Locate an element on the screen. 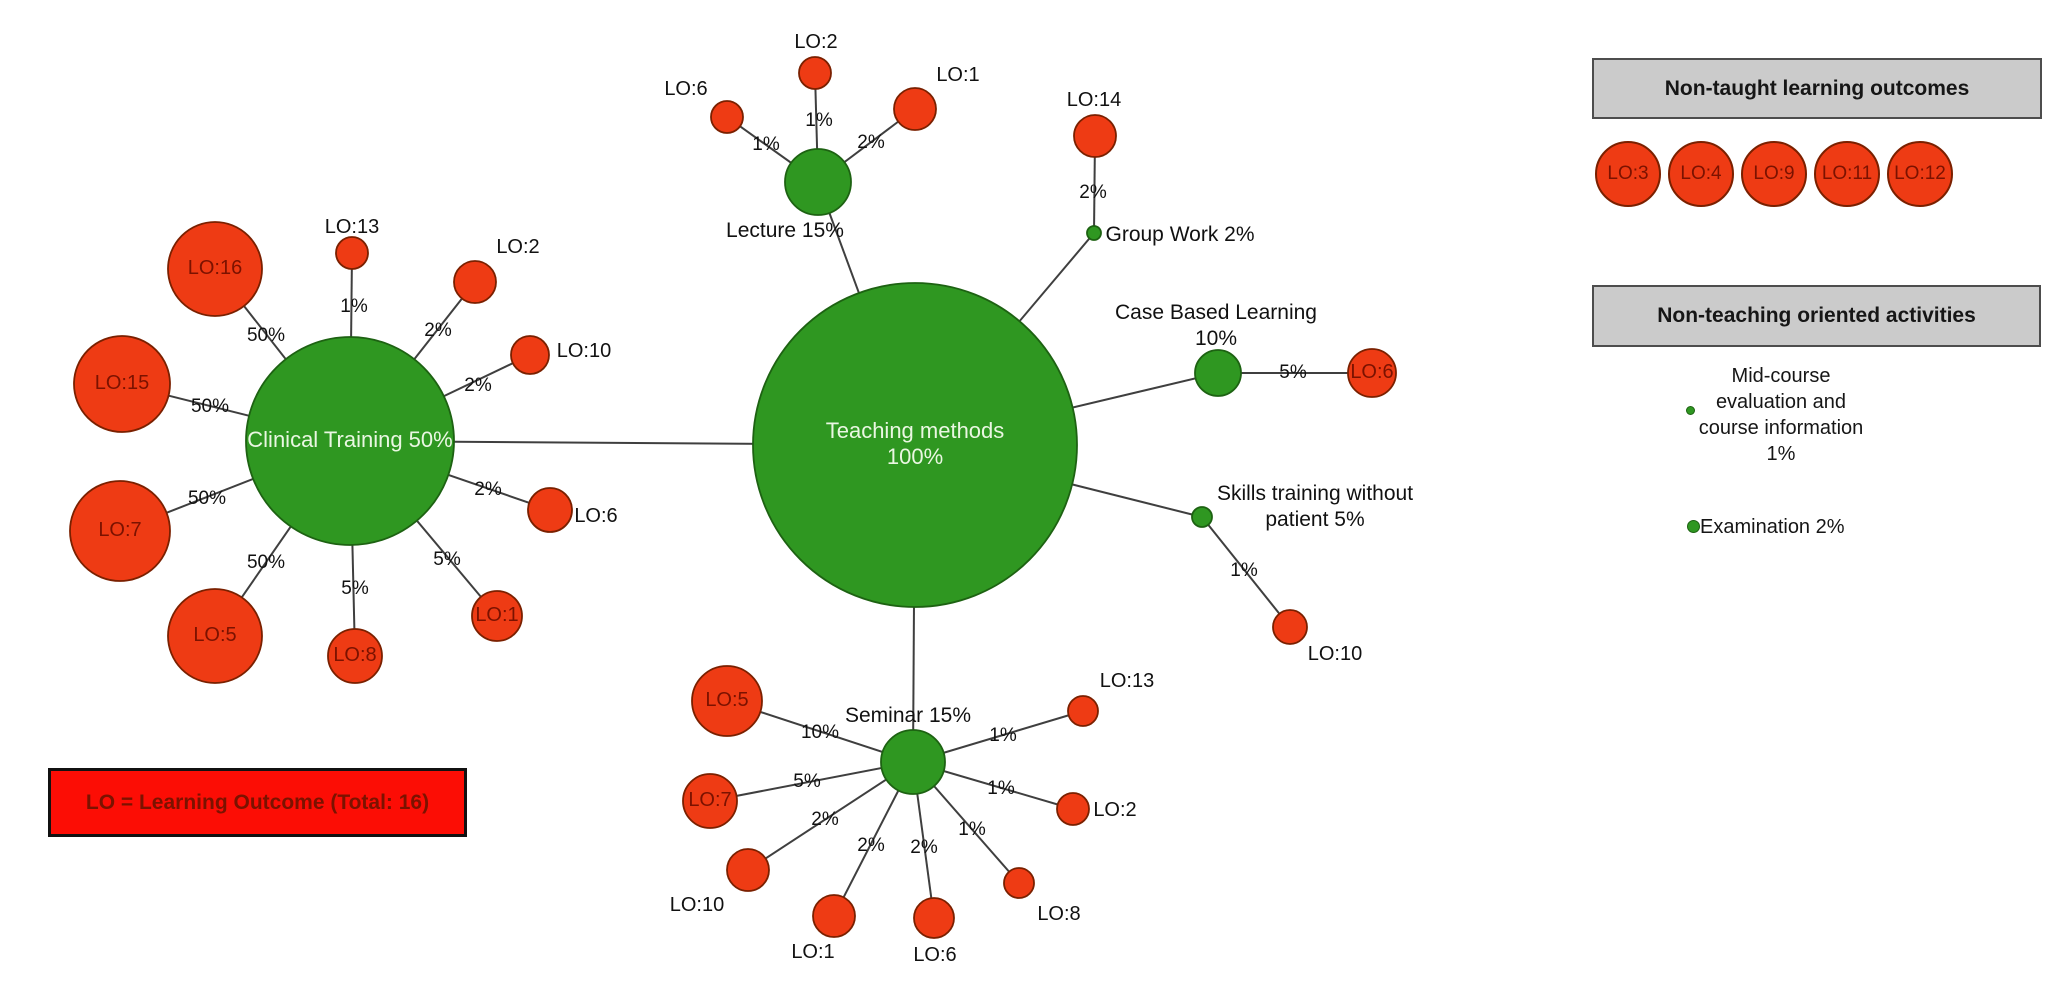  edge-label-clinical-c8: 5% is located at coordinates (355, 588).